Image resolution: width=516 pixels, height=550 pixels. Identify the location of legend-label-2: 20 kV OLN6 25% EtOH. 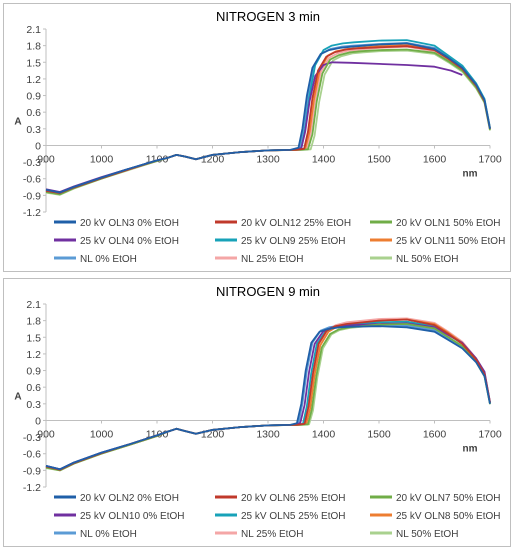
(293, 498).